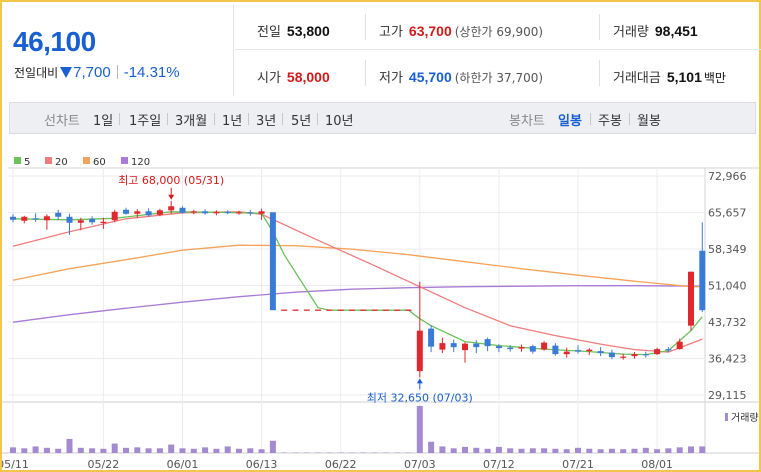  Describe the element at coordinates (655, 30) in the screenshot. I see `stat-volume: 거래량 98,451` at that location.